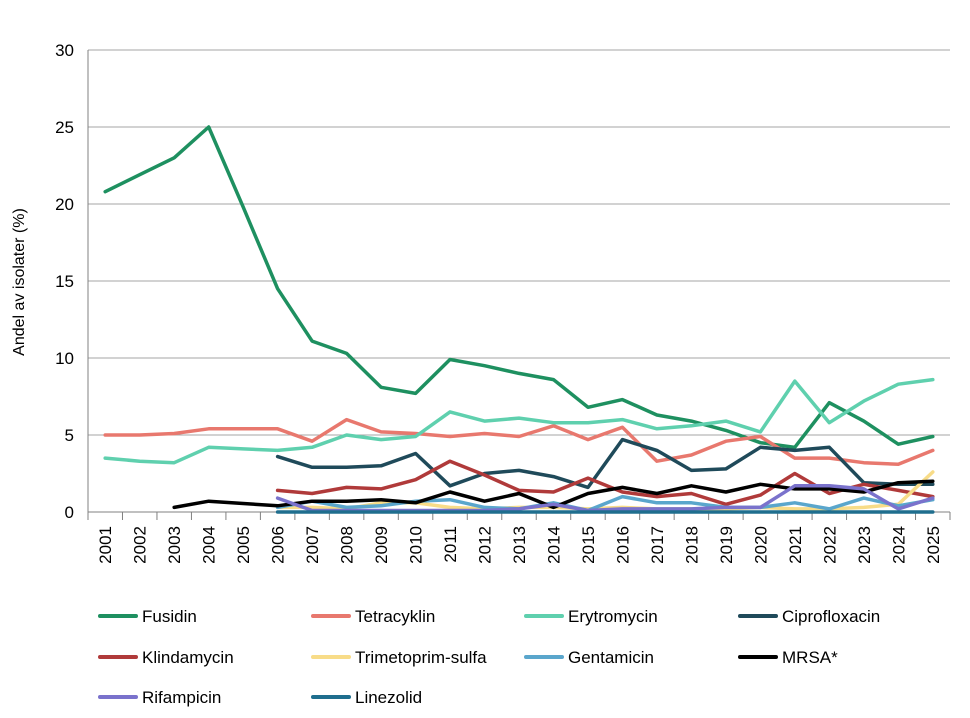 This screenshot has height=718, width=970. Describe the element at coordinates (933, 545) in the screenshot. I see `x-tick-label: 2025` at that location.